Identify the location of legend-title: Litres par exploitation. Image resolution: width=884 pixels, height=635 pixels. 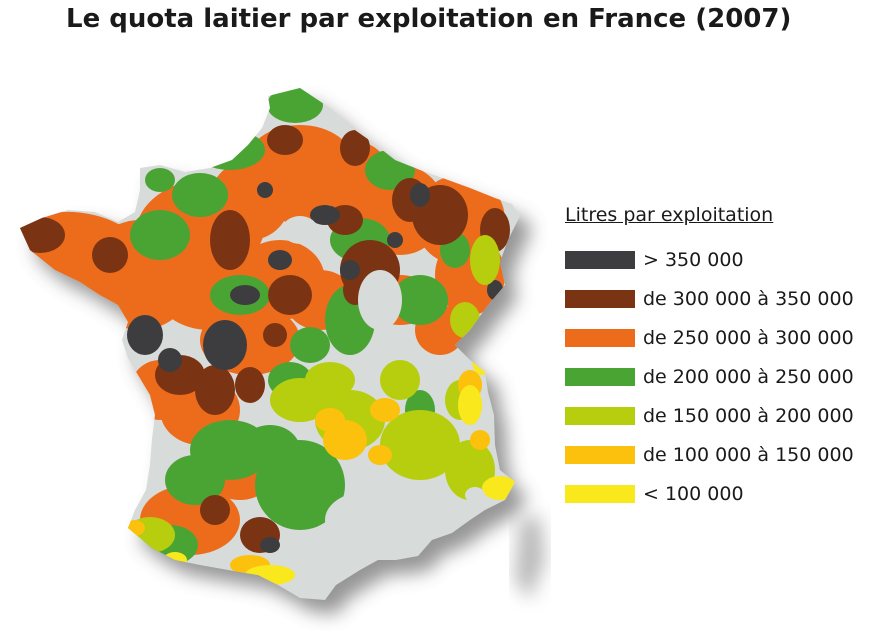
(669, 215).